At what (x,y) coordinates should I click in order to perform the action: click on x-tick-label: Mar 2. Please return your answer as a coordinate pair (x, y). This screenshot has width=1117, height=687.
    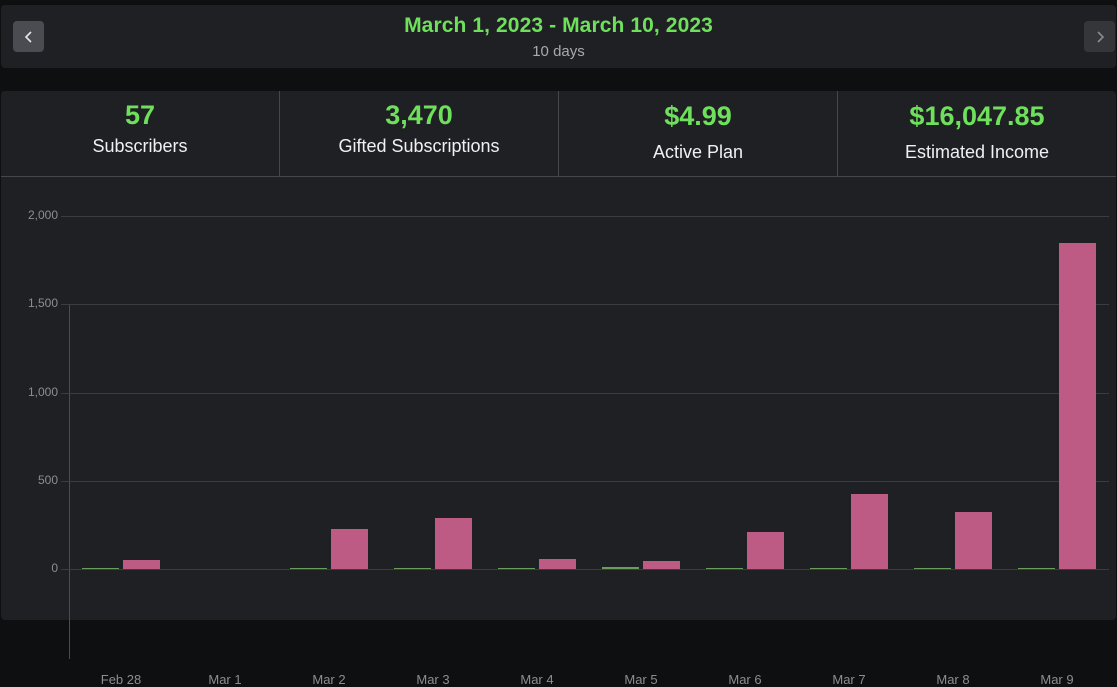
    Looking at the image, I should click on (329, 679).